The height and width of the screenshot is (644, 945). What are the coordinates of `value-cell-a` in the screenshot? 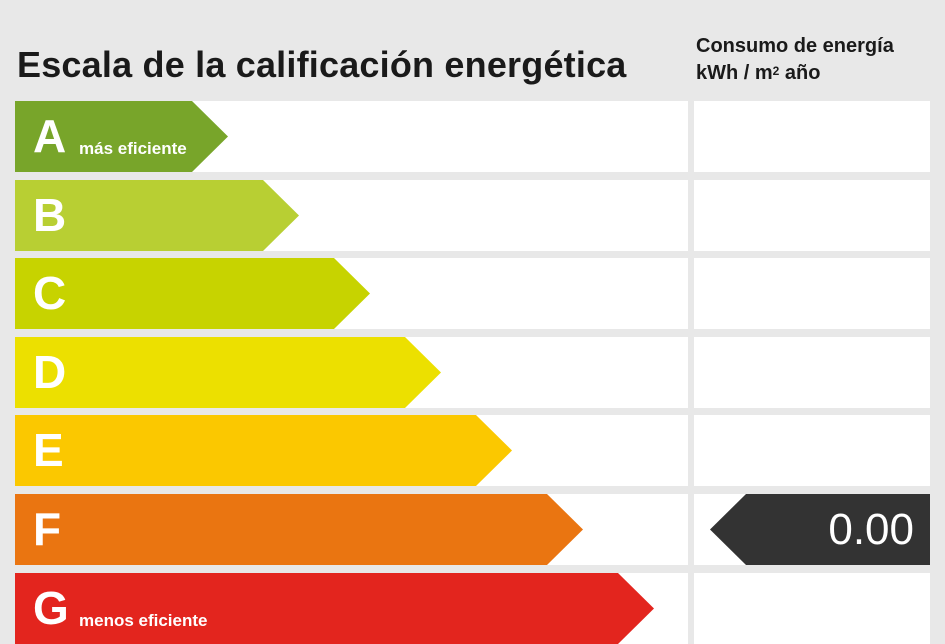 It's located at (812, 136).